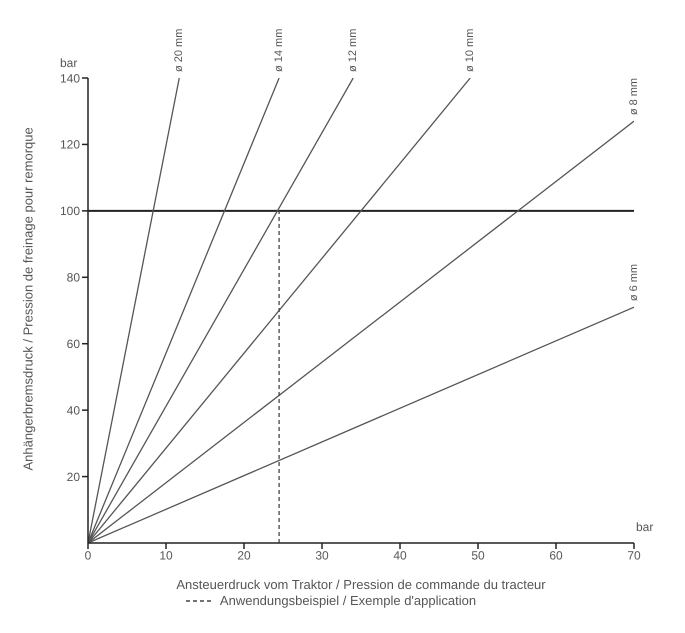  What do you see at coordinates (73, 477) in the screenshot?
I see `y-tick-label: 20` at bounding box center [73, 477].